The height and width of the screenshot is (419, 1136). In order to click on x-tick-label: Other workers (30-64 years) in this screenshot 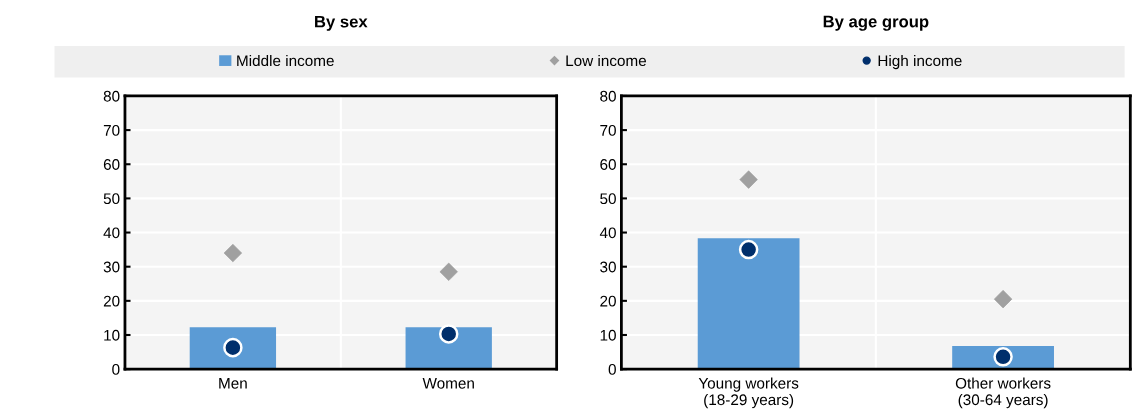, I will do `click(1003, 393)`.